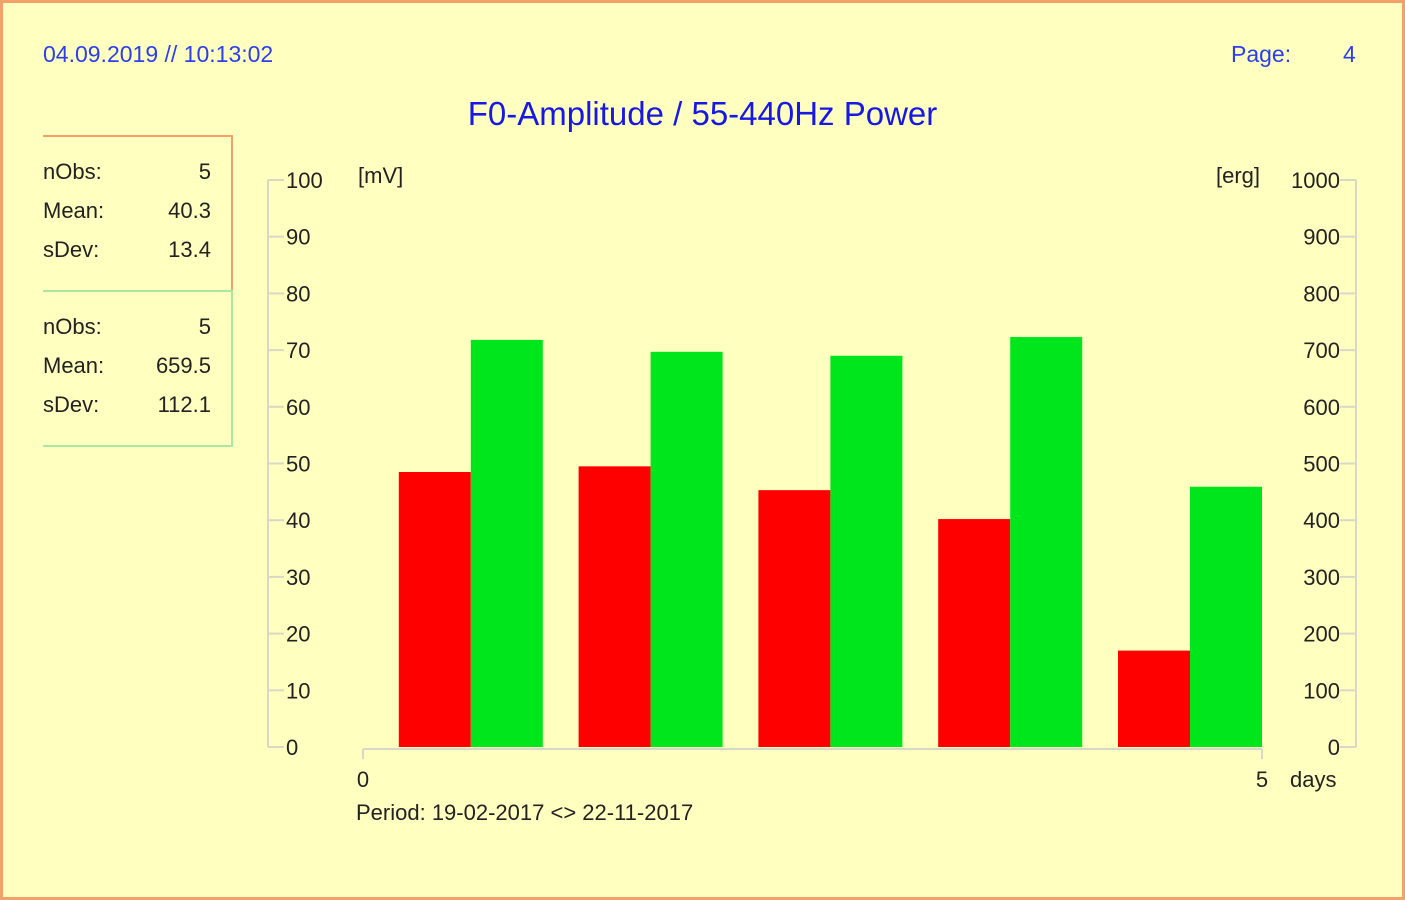 The width and height of the screenshot is (1405, 900). I want to click on stat-value: 659.5, so click(183, 365).